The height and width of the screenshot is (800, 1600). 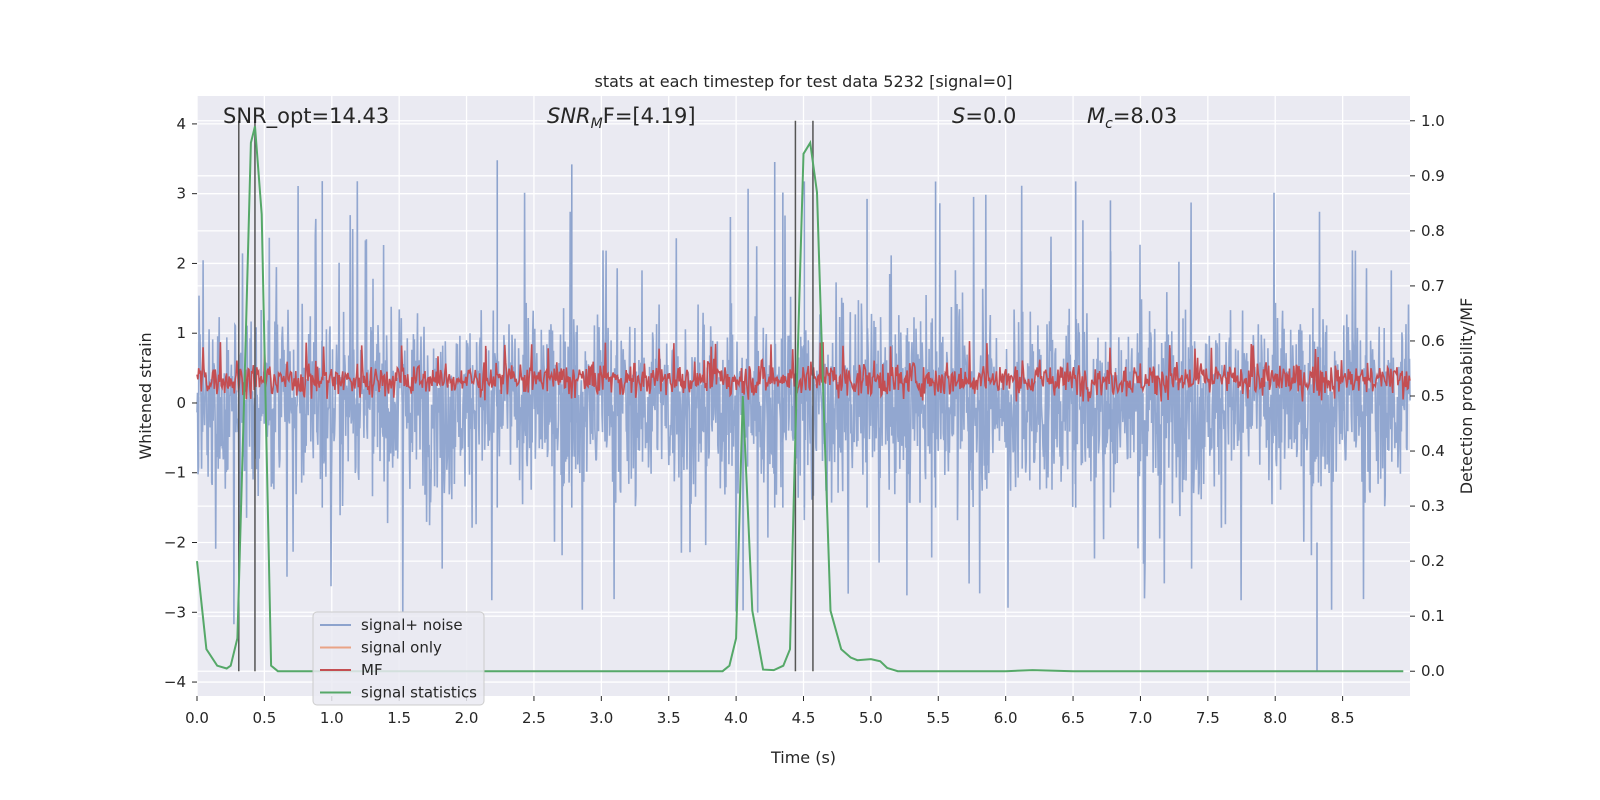 What do you see at coordinates (175, 612) in the screenshot?
I see `y-left-tick-label: −3` at bounding box center [175, 612].